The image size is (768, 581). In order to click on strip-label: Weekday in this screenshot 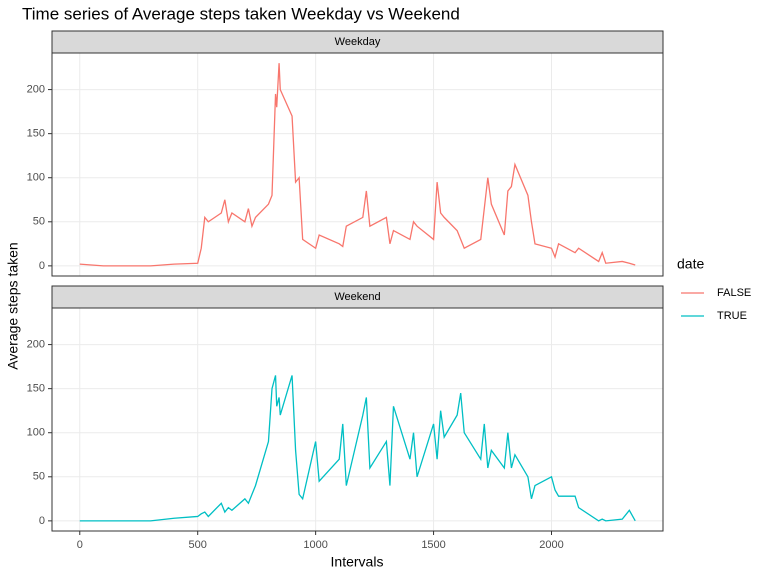, I will do `click(358, 42)`.